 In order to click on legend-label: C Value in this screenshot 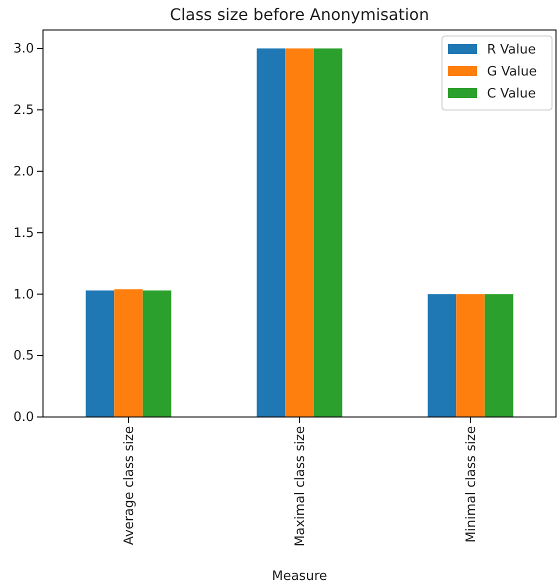, I will do `click(511, 94)`.